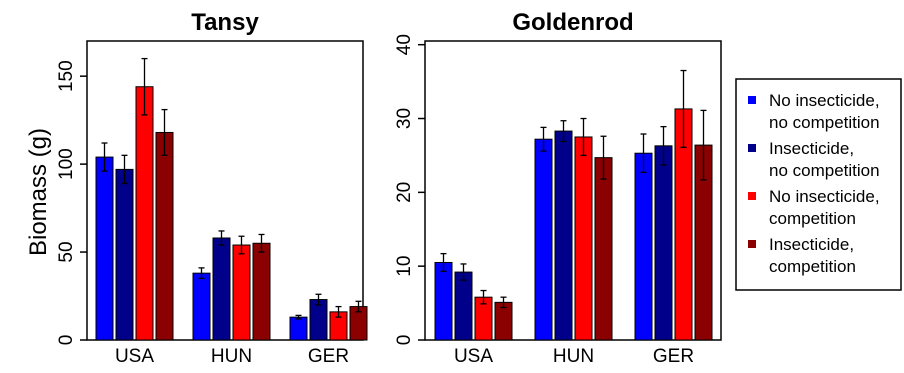  I want to click on tansy-x-tick-label-hun: HUN, so click(231, 356).